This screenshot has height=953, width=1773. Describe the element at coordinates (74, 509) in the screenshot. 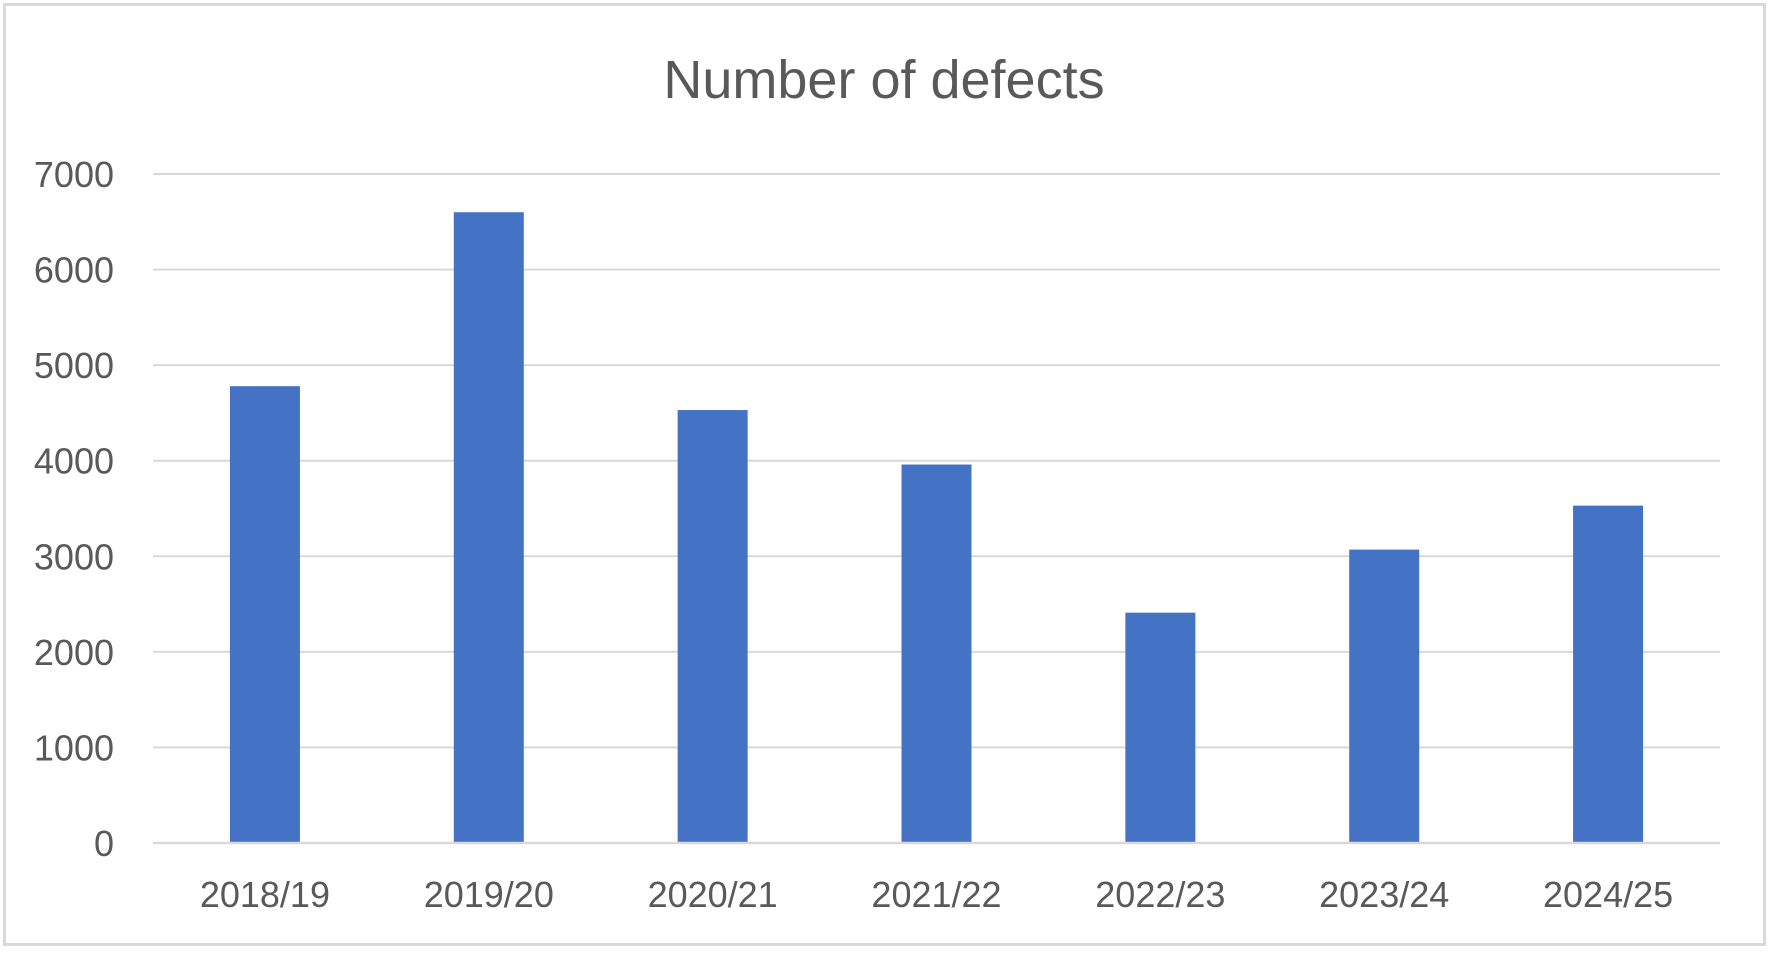

I see `y-axis-ticks: 0 1000 2000 3000 4000 5000 6000 7000` at that location.